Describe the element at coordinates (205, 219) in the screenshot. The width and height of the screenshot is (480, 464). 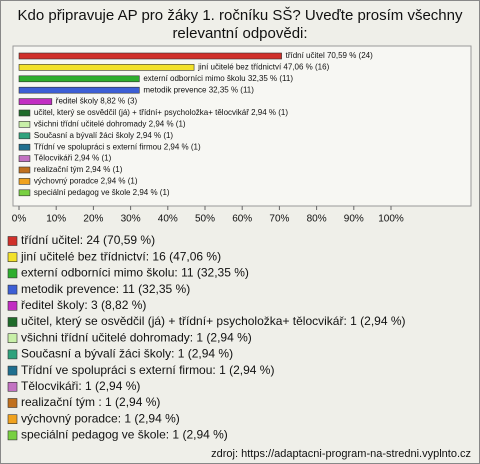
I see `x-tick-label: 50%` at that location.